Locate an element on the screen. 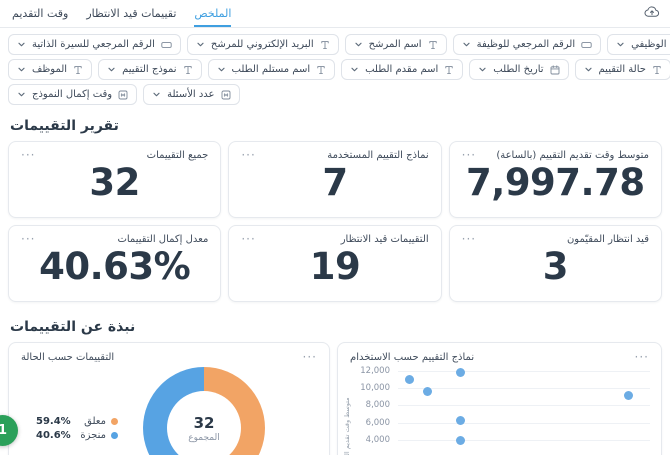 The image size is (670, 455). overview-section-title: نبذة عن التقييمات is located at coordinates (73, 327).